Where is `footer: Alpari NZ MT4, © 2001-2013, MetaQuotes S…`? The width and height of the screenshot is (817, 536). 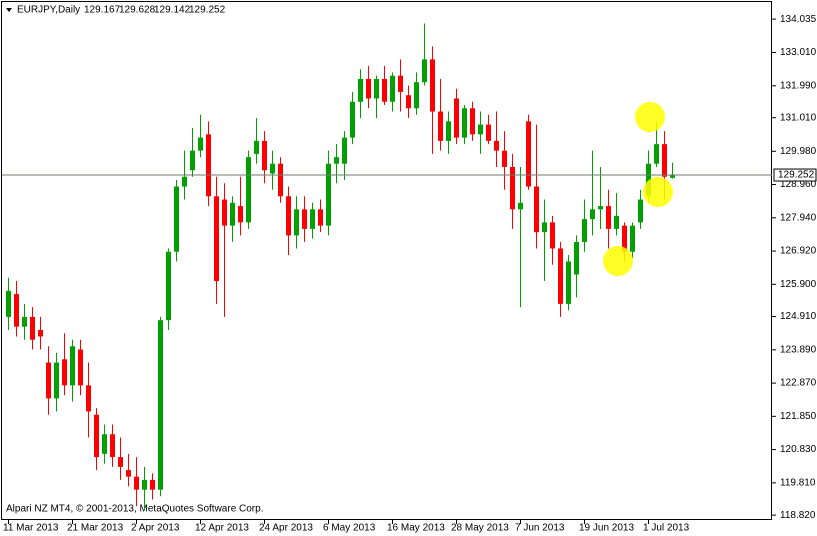
footer: Alpari NZ MT4, © 2001-2013, MetaQuotes S… is located at coordinates (134, 509).